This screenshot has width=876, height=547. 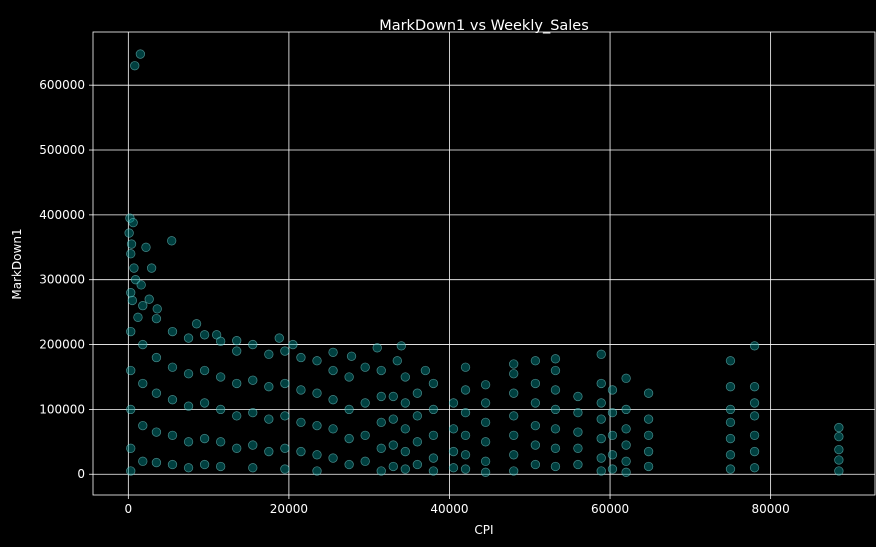 I want to click on x-axis-title: CPI, so click(x=483, y=530).